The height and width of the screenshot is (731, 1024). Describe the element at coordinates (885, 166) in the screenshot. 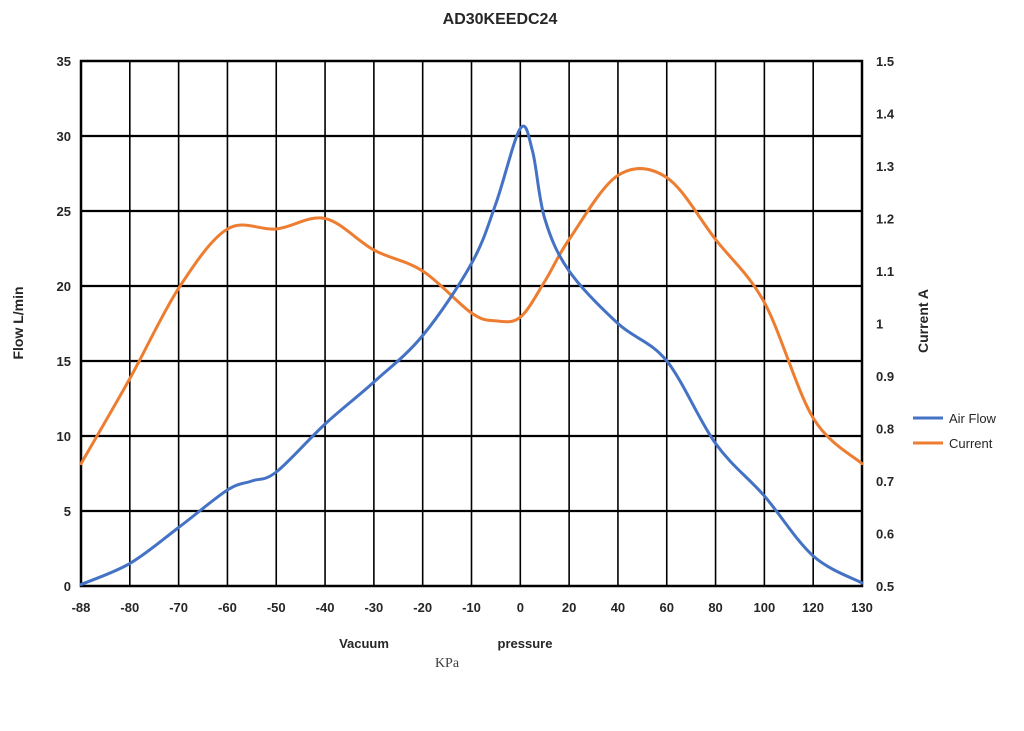

I see `y-right-tick-label: 1.3` at that location.